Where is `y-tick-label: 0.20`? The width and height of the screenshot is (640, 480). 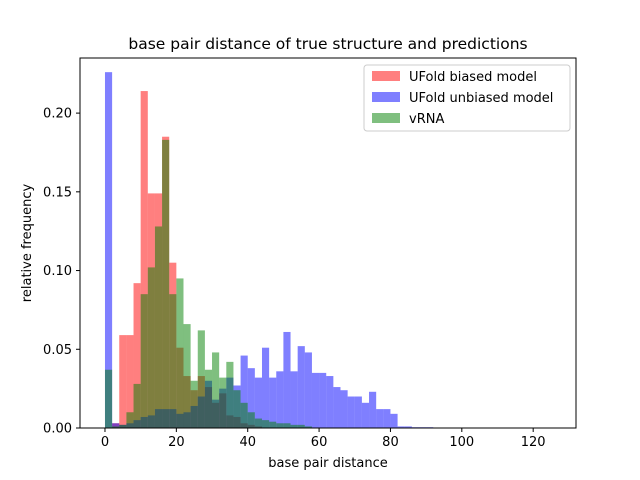
y-tick-label: 0.20 is located at coordinates (57, 114).